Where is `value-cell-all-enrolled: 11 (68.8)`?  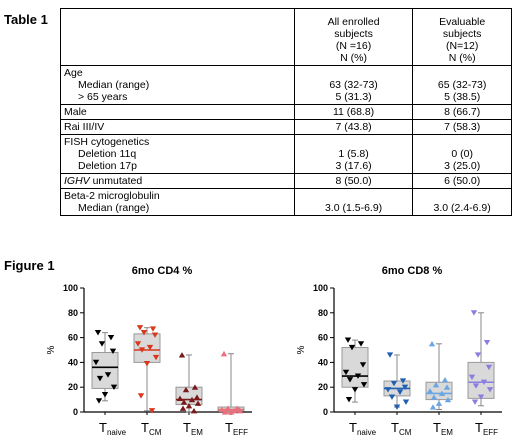
value-cell-all-enrolled: 11 (68.8) is located at coordinates (353, 112).